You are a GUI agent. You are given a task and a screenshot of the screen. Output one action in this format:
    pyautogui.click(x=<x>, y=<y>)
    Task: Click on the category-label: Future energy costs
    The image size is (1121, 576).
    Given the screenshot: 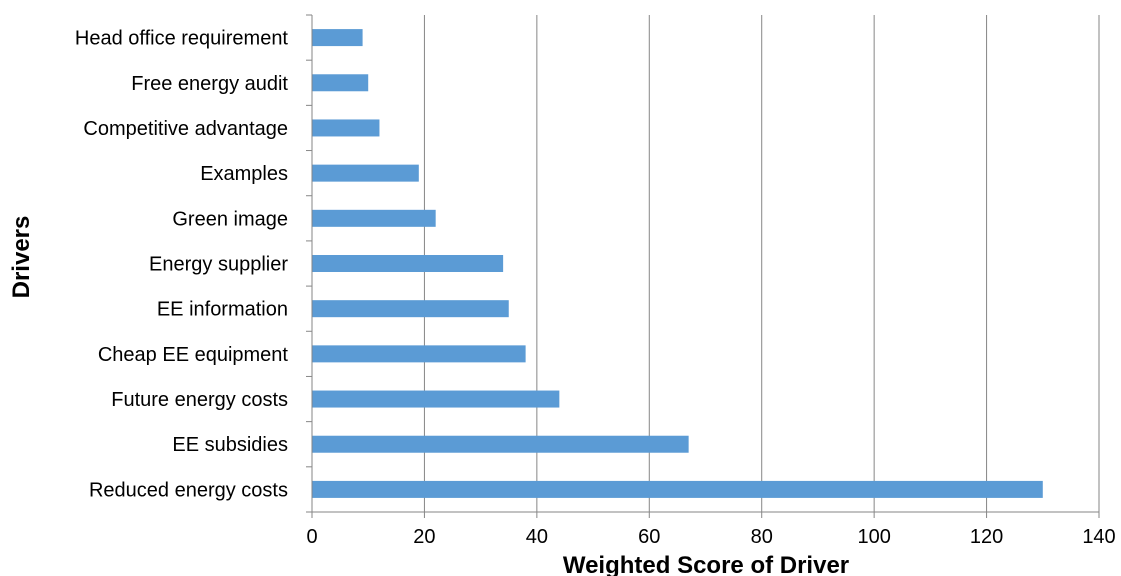 What is the action you would take?
    pyautogui.click(x=199, y=400)
    